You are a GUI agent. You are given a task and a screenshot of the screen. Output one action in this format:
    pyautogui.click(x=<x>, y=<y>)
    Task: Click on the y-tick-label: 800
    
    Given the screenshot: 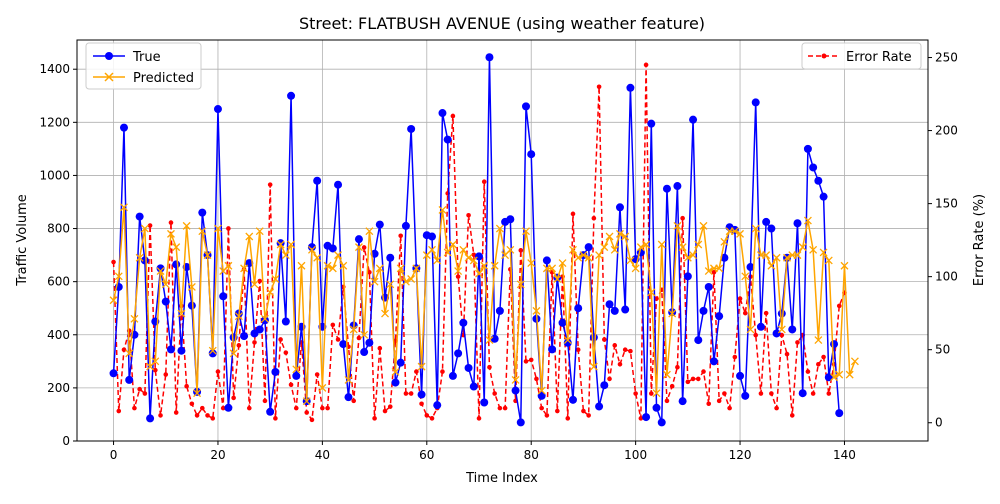 What is the action you would take?
    pyautogui.click(x=58, y=229)
    